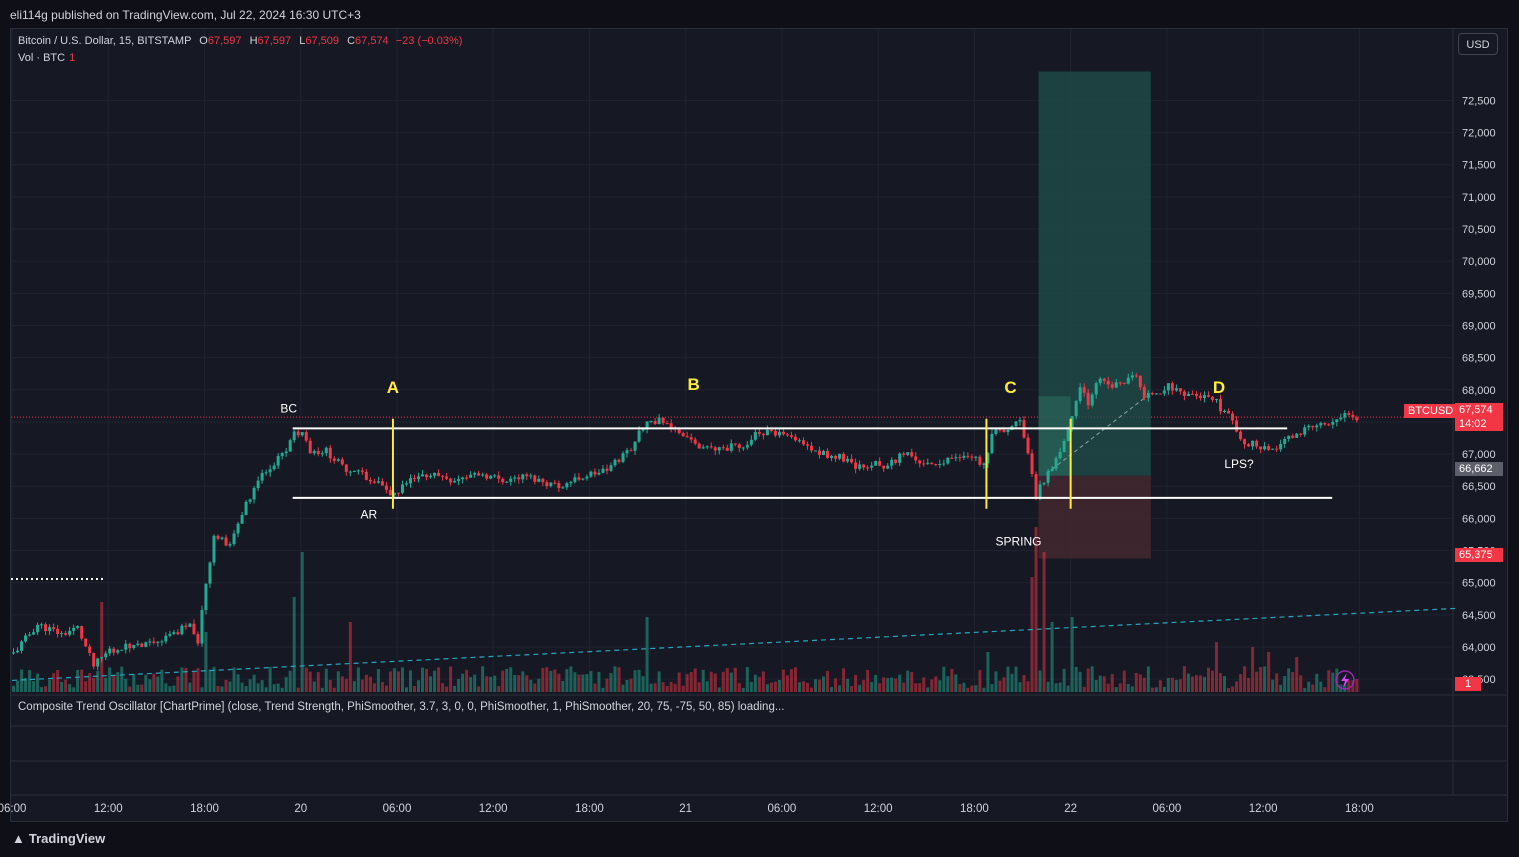 This screenshot has width=1519, height=857. I want to click on volume-price-tag: 1, so click(1468, 684).